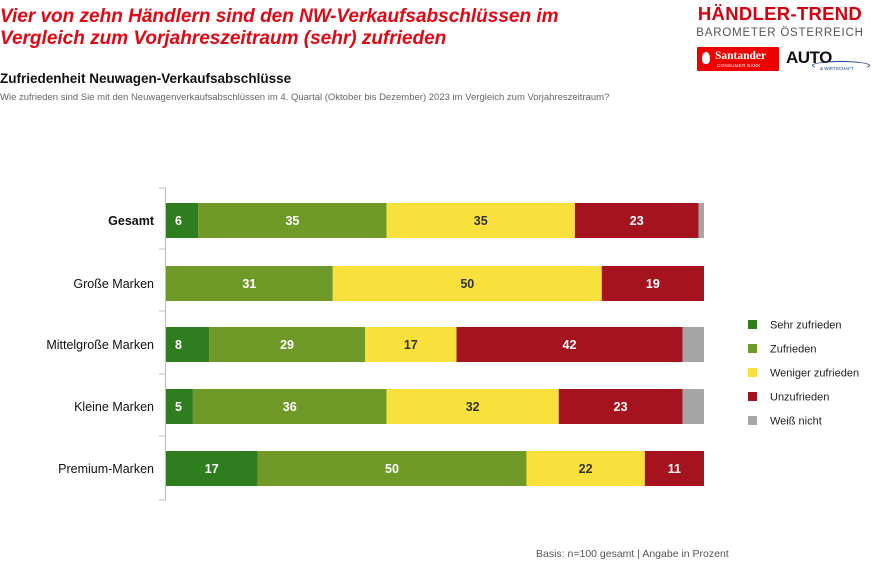 This screenshot has height=580, width=872. What do you see at coordinates (114, 407) in the screenshot?
I see `category-label: Kleine Marken` at bounding box center [114, 407].